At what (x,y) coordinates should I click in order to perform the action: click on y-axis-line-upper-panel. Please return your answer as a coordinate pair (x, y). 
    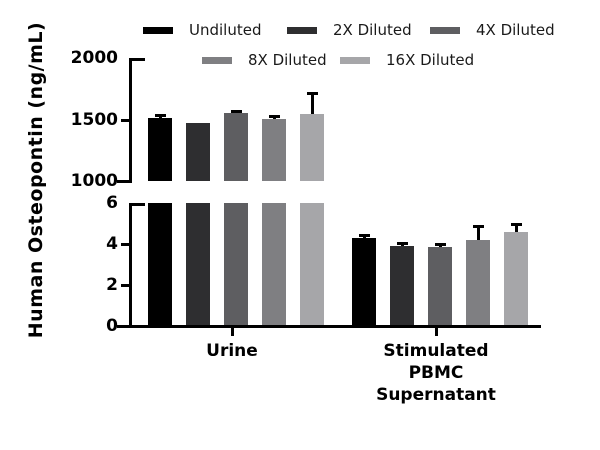
    Looking at the image, I should click on (130, 120).